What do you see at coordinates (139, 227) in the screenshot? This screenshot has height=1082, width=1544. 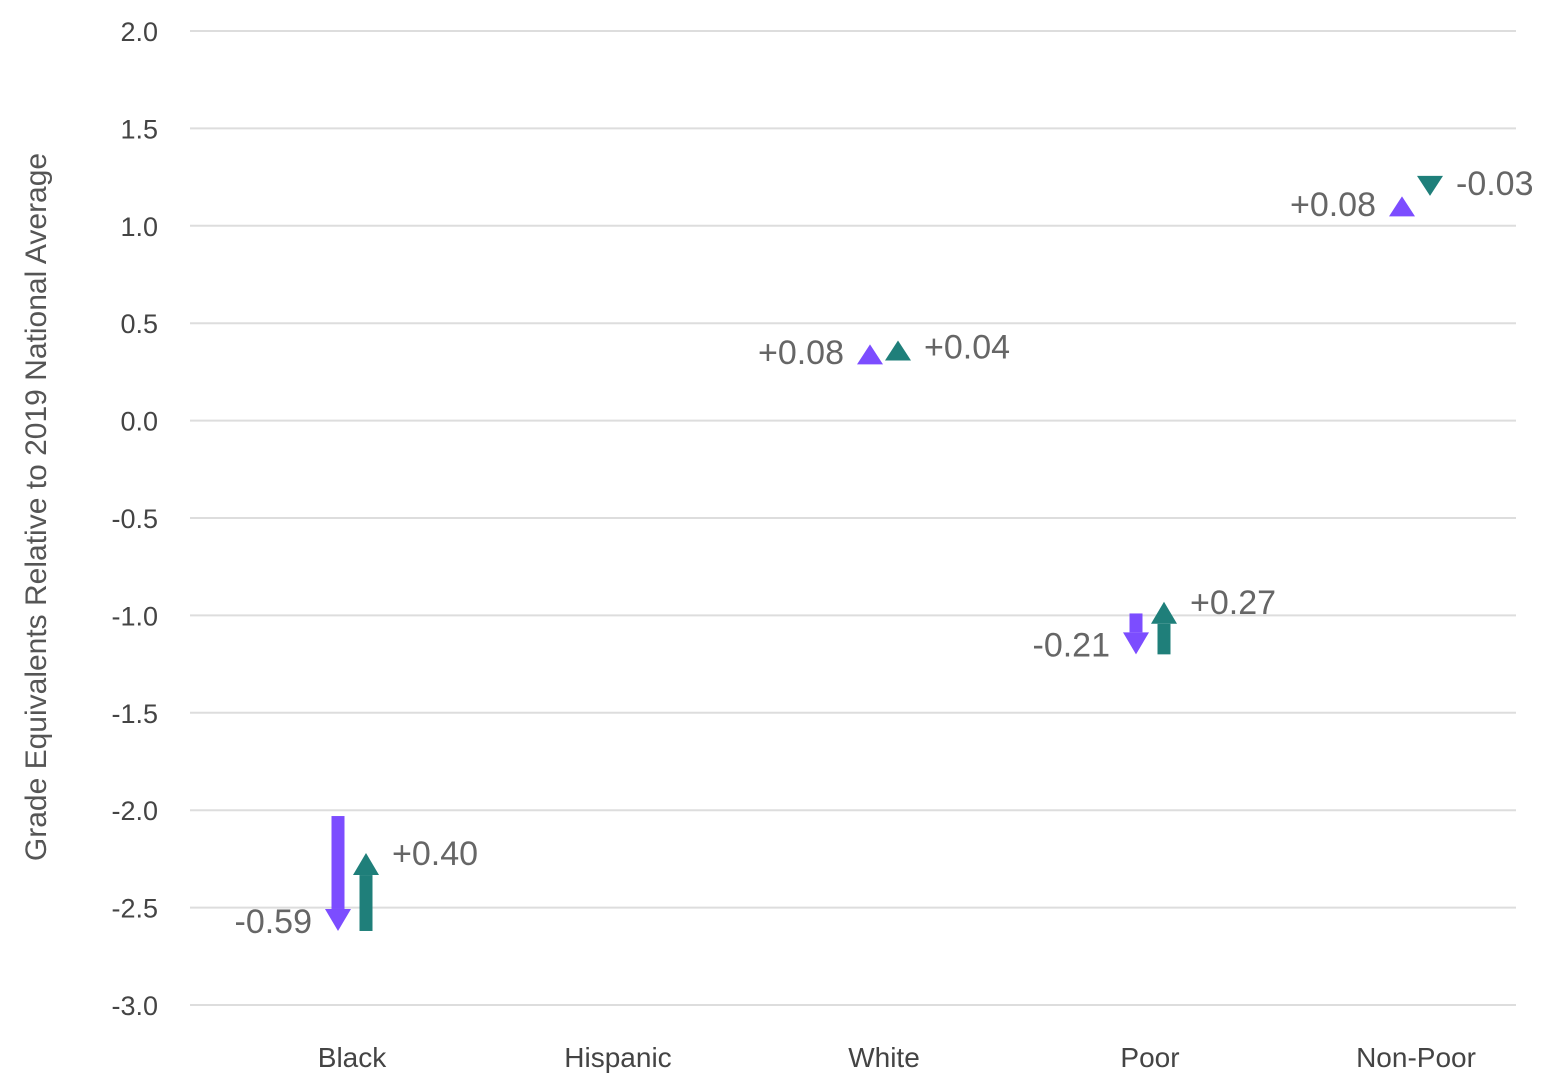 I see `y-tick-label: 1.0` at bounding box center [139, 227].